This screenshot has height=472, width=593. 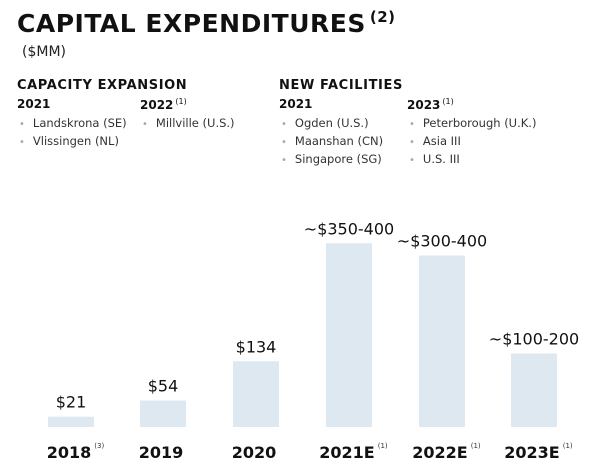 I want to click on list-item: Asia III, so click(x=472, y=141).